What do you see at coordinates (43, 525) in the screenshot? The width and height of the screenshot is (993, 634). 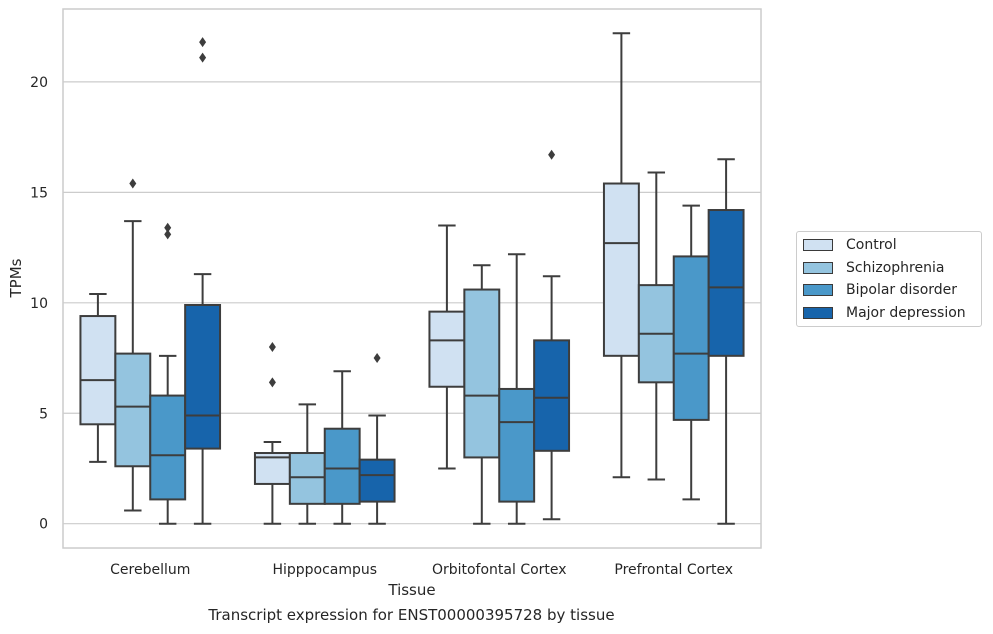 I see `y-tick-label: 0` at bounding box center [43, 525].